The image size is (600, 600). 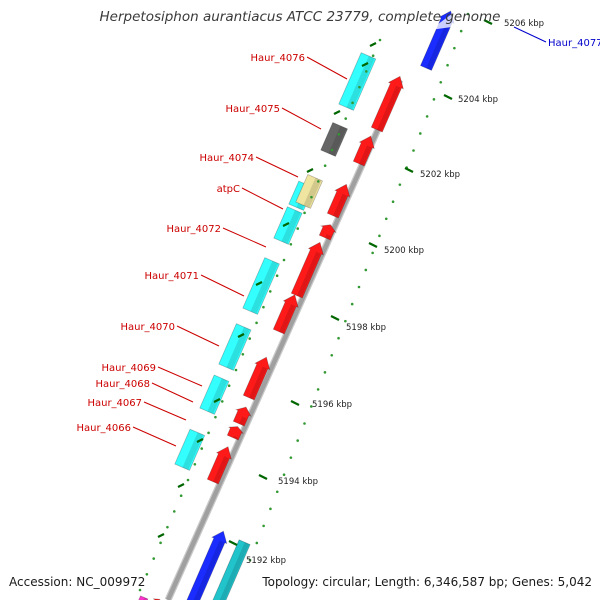 I want to click on scale-label: 5196 kbp, so click(x=332, y=405).